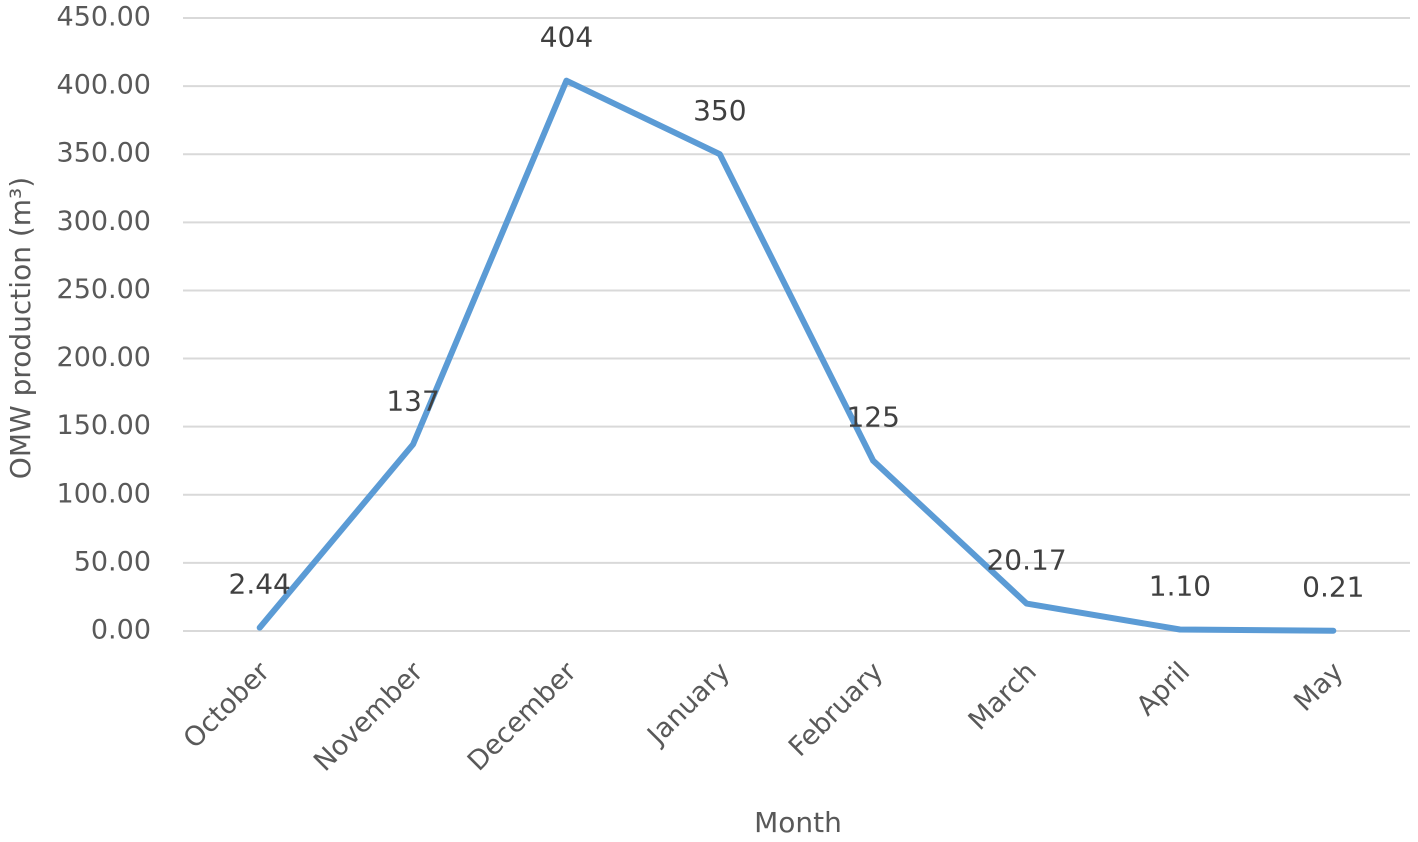 The height and width of the screenshot is (842, 1418). Describe the element at coordinates (523, 717) in the screenshot. I see `x-tick-label: December` at that location.